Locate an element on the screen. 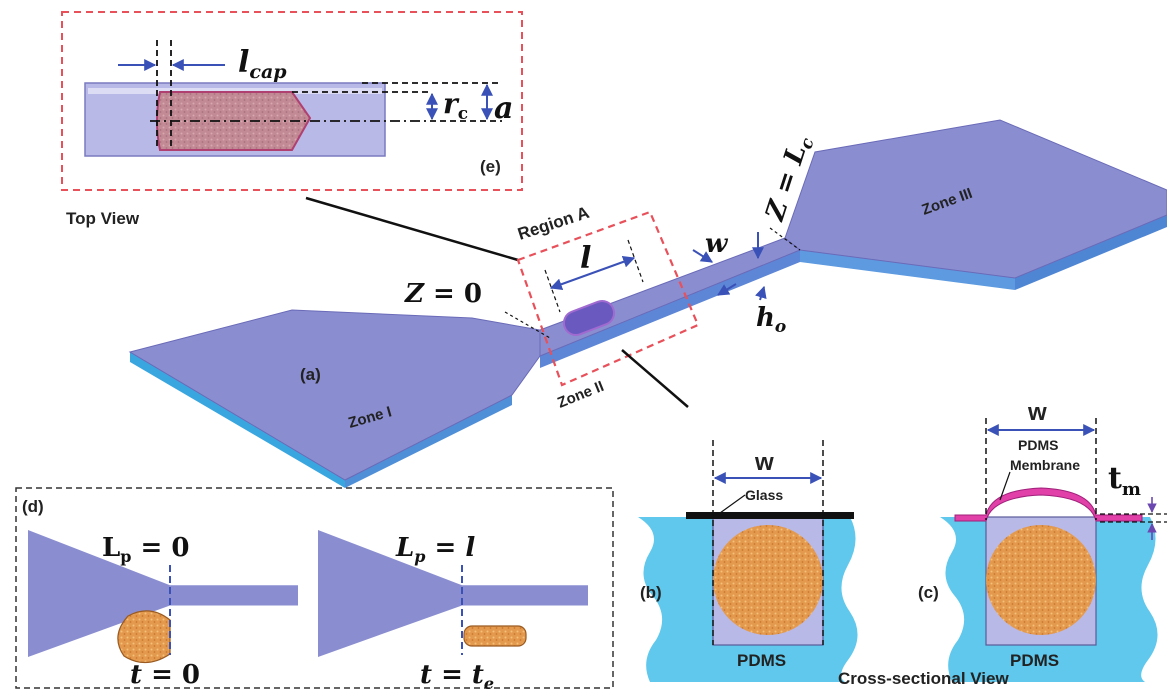 The height and width of the screenshot is (691, 1167). panel-e: lcap rc a (e) Top View is located at coordinates (292, 136).